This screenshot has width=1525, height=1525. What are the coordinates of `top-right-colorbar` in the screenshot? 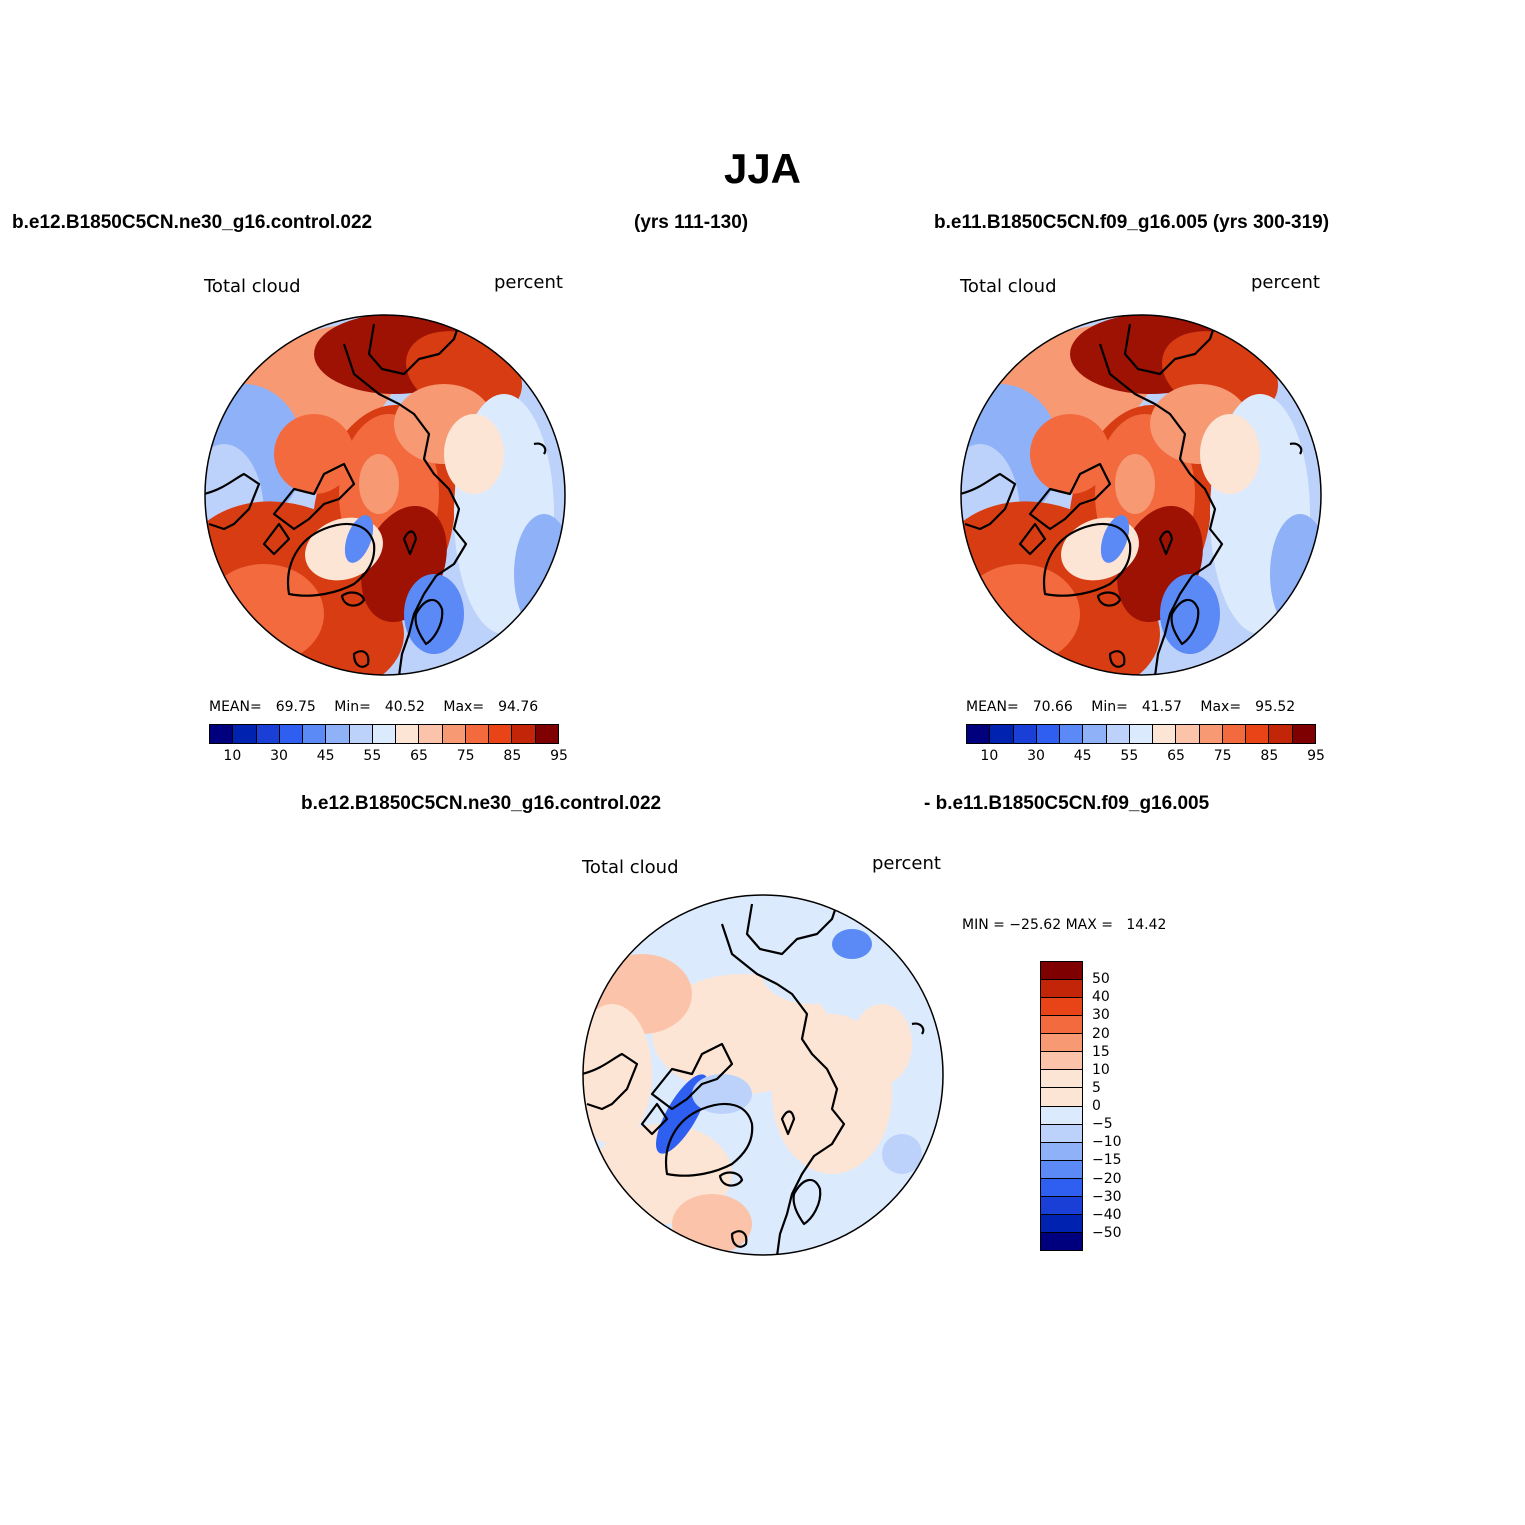 It's located at (1141, 734).